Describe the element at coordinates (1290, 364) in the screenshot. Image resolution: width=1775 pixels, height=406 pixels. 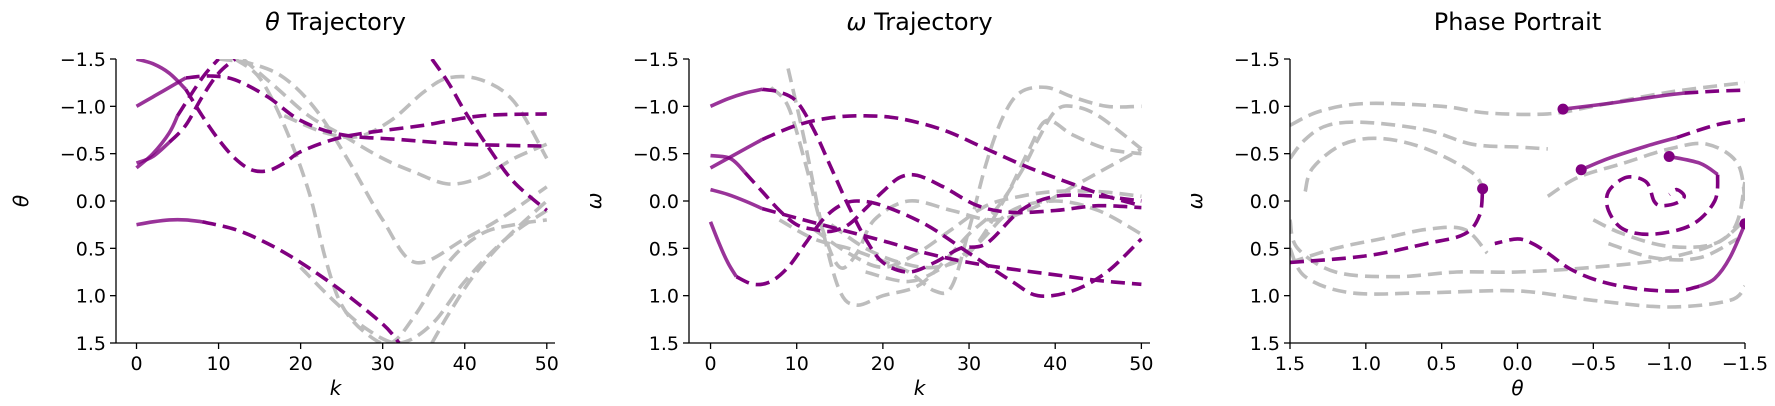
I see `x-tick-label: 1.5` at that location.